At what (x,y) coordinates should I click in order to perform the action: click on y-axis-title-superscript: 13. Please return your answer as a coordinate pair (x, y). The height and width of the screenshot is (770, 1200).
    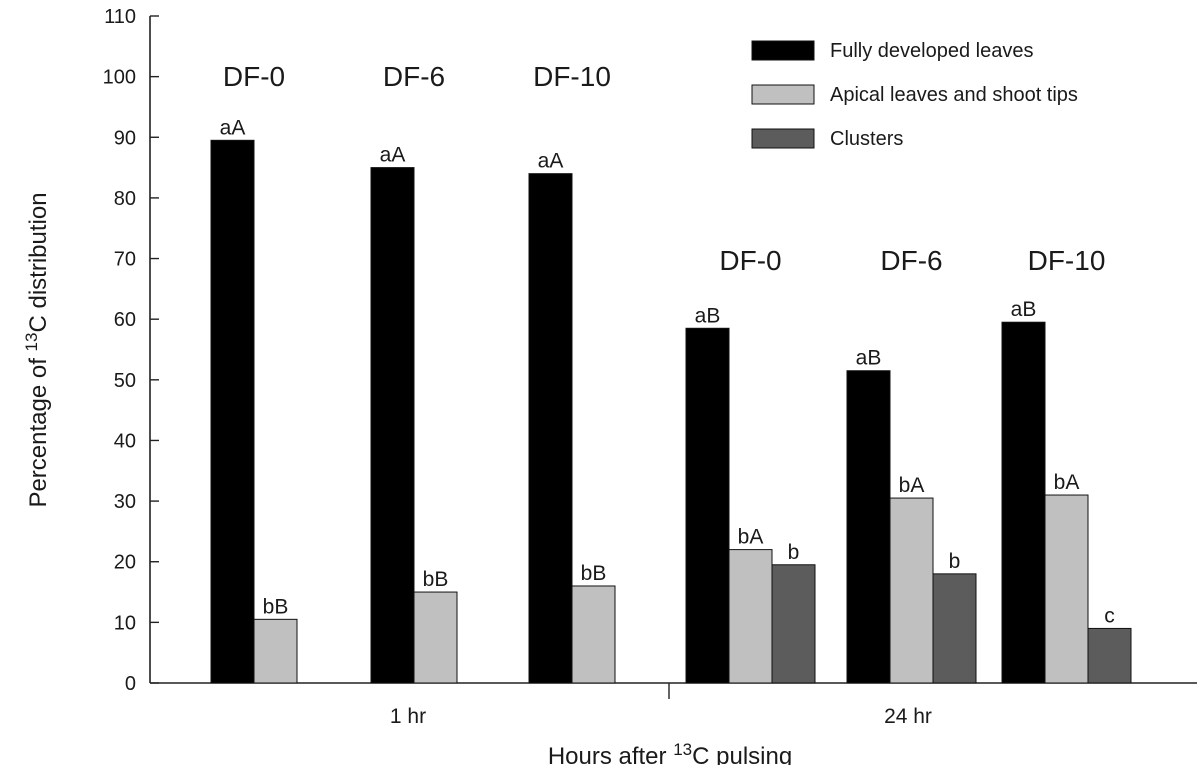
    Looking at the image, I should click on (31, 342).